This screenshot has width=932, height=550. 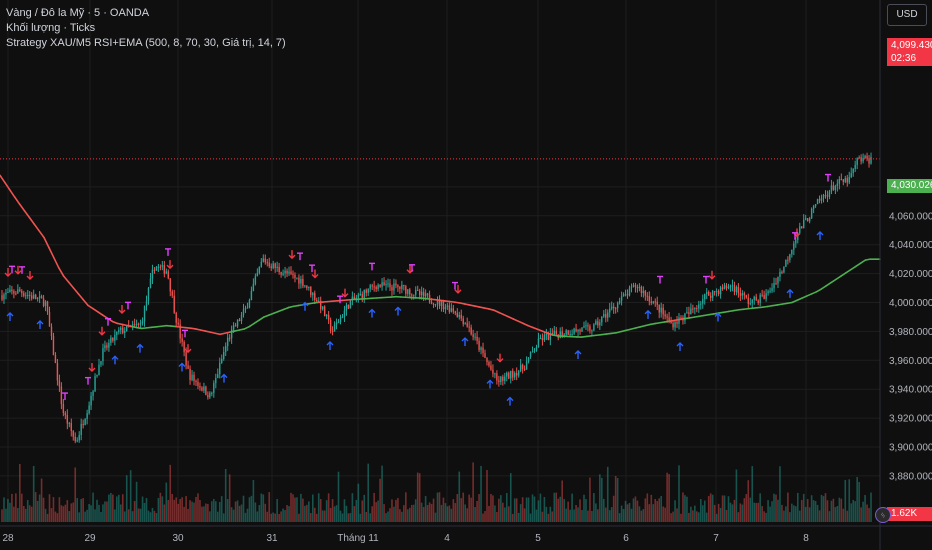 What do you see at coordinates (178, 538) in the screenshot?
I see `x-tick-label: 30` at bounding box center [178, 538].